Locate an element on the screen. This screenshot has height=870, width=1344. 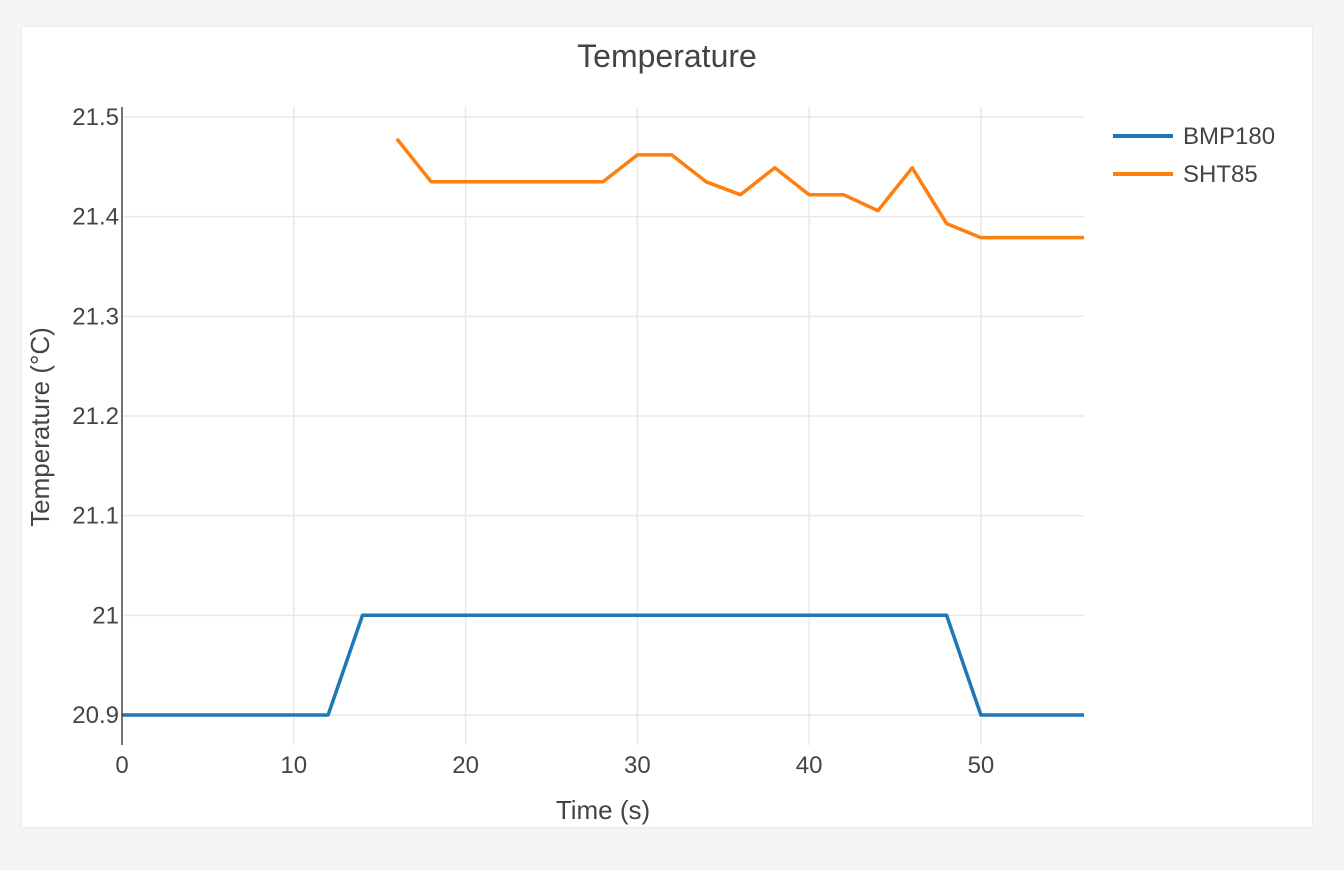
y-tick-label: 21.4 is located at coordinates (95, 217).